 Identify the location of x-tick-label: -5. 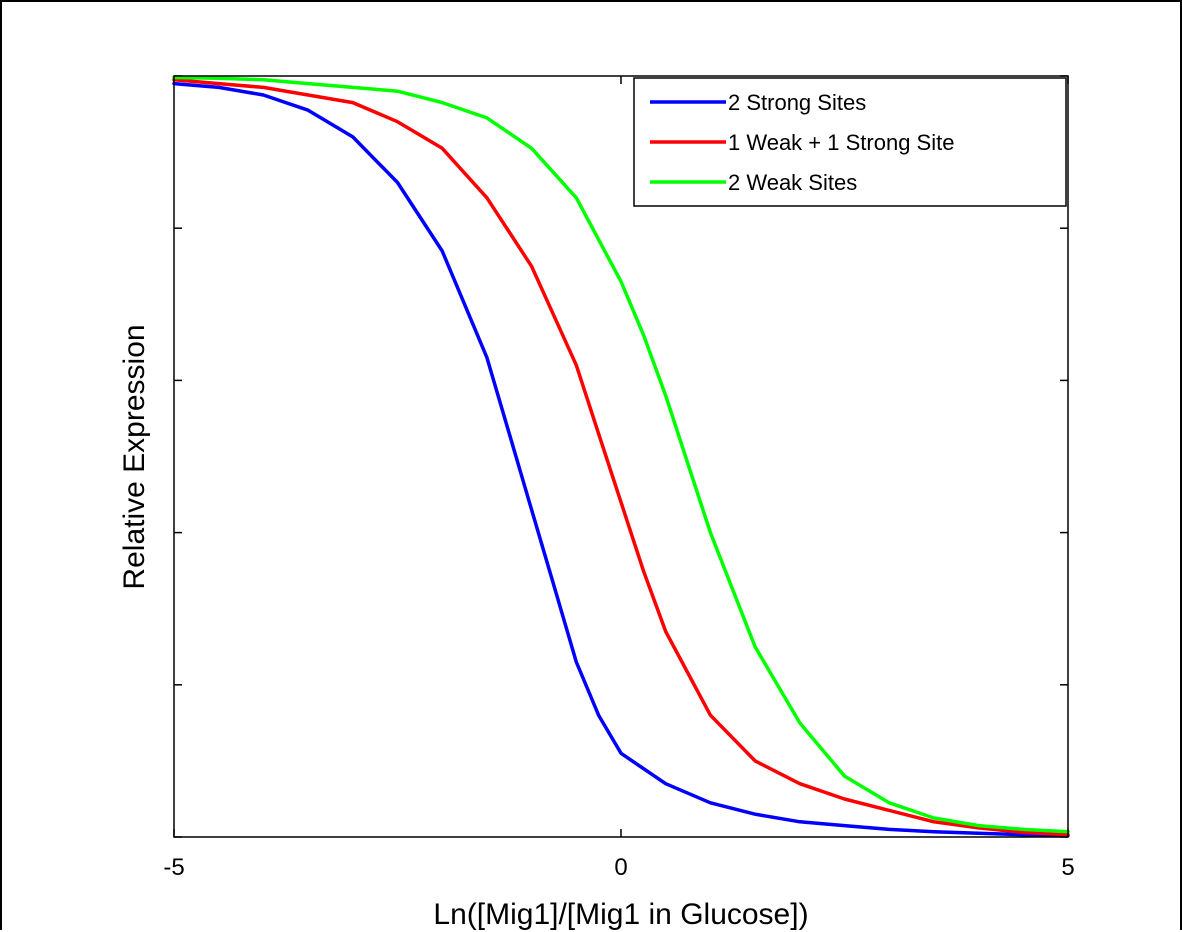
(173, 867).